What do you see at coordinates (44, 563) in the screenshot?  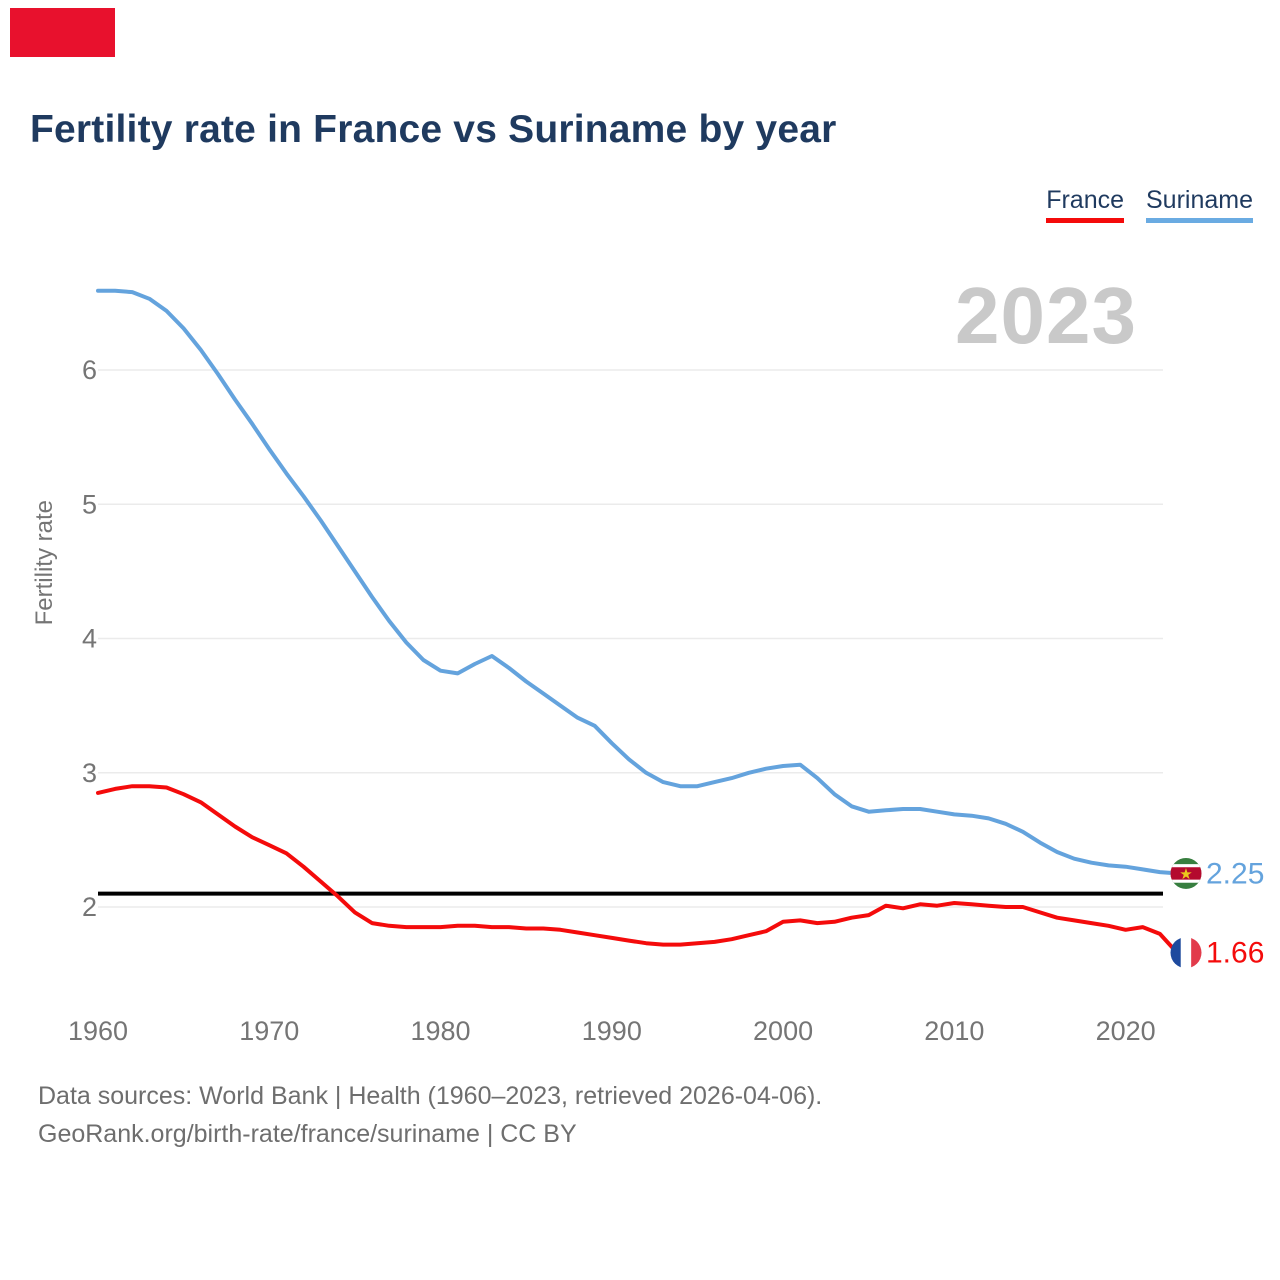 I see `y-axis-label: Fertility rate` at bounding box center [44, 563].